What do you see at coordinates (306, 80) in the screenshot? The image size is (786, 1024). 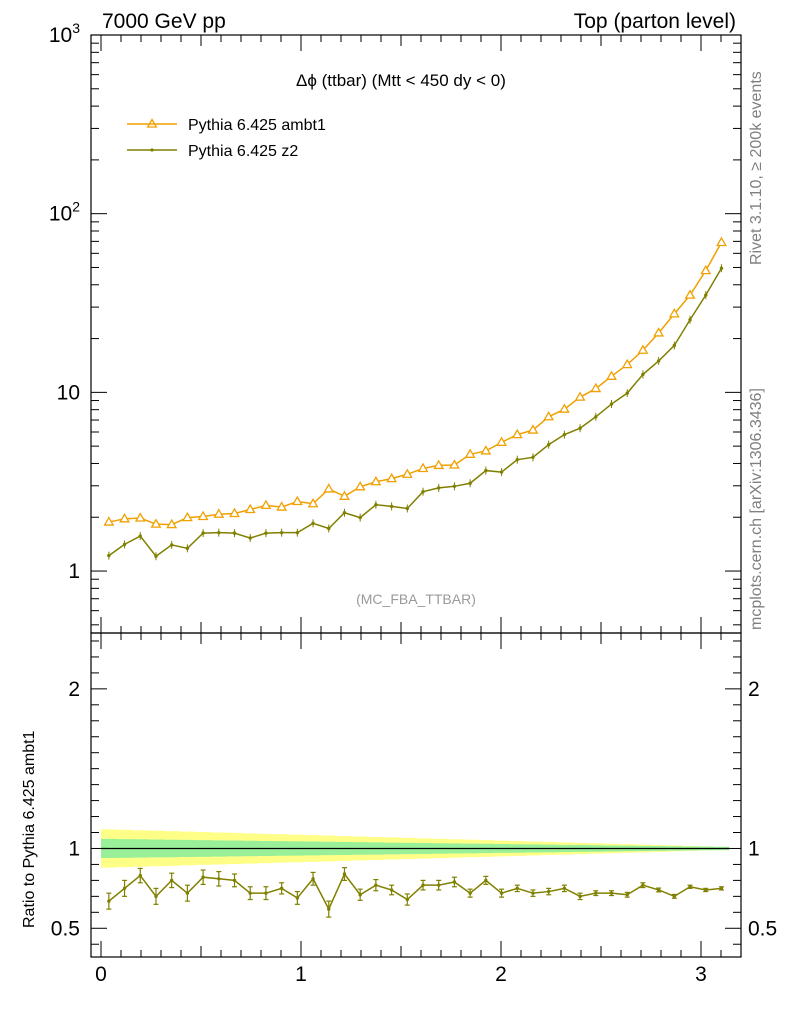 I see `plot-title-symbol: Δϕ` at bounding box center [306, 80].